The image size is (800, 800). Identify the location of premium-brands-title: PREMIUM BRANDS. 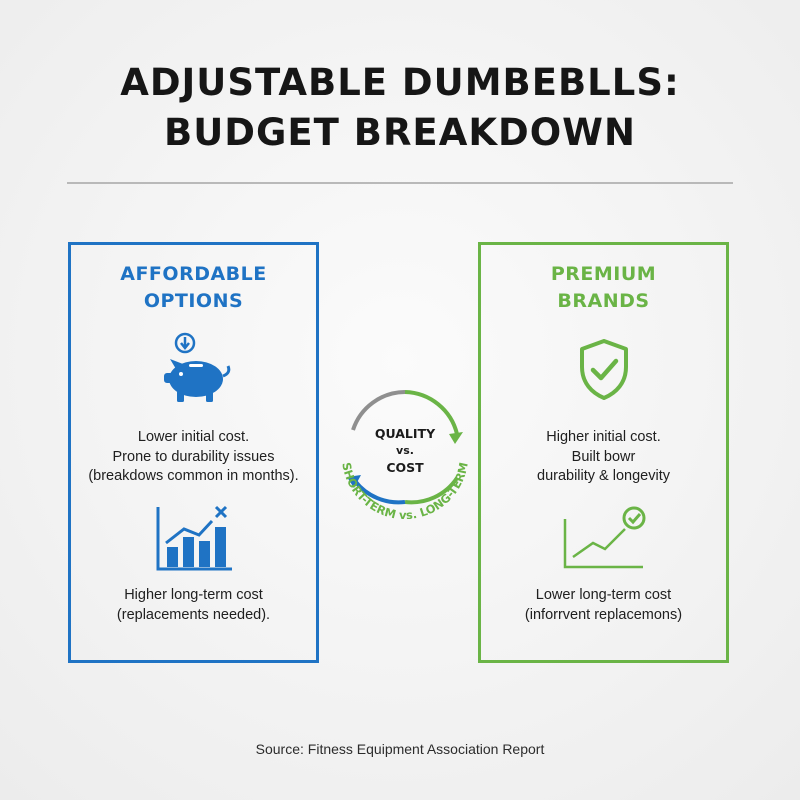
(603, 288).